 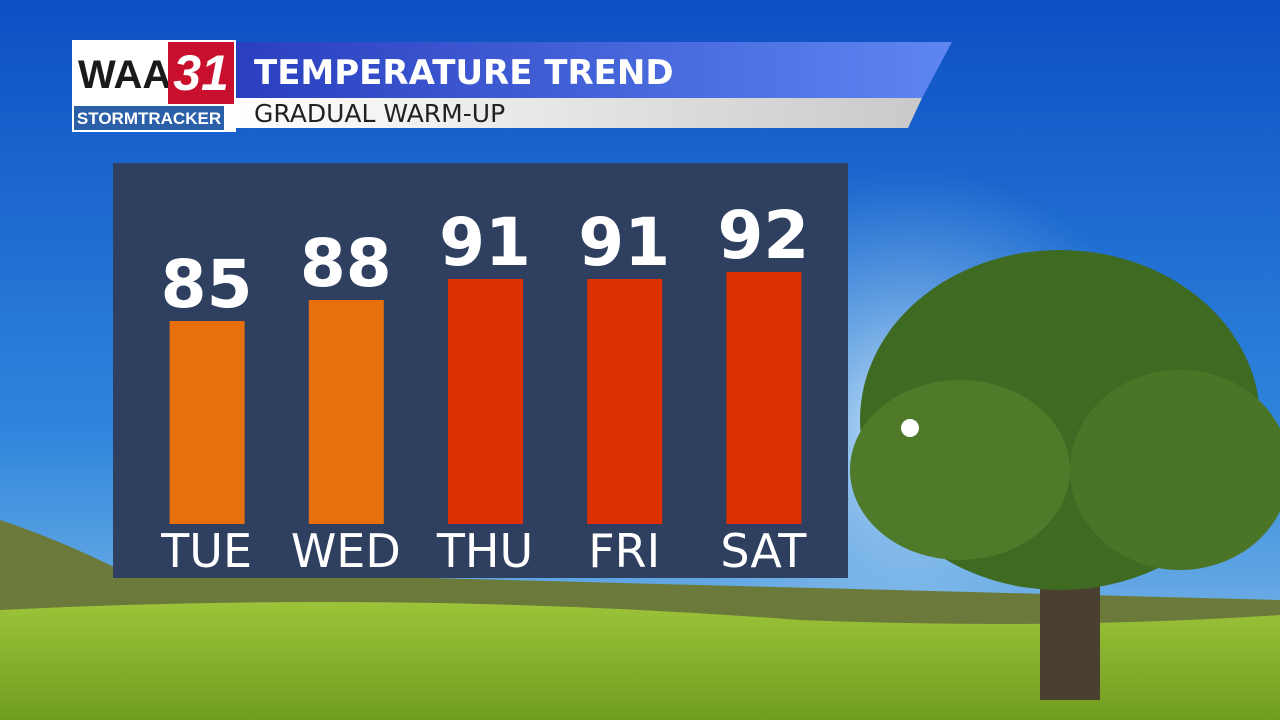 I want to click on title-banner, so click(x=594, y=70).